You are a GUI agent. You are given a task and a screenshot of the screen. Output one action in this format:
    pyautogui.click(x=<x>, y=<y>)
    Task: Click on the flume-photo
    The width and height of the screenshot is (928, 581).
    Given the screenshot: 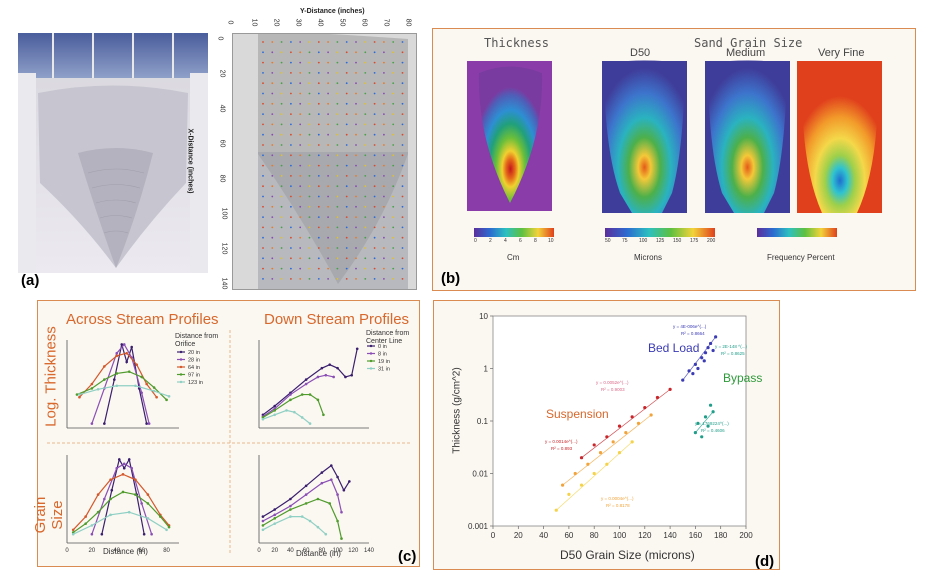 What is the action you would take?
    pyautogui.click(x=113, y=153)
    